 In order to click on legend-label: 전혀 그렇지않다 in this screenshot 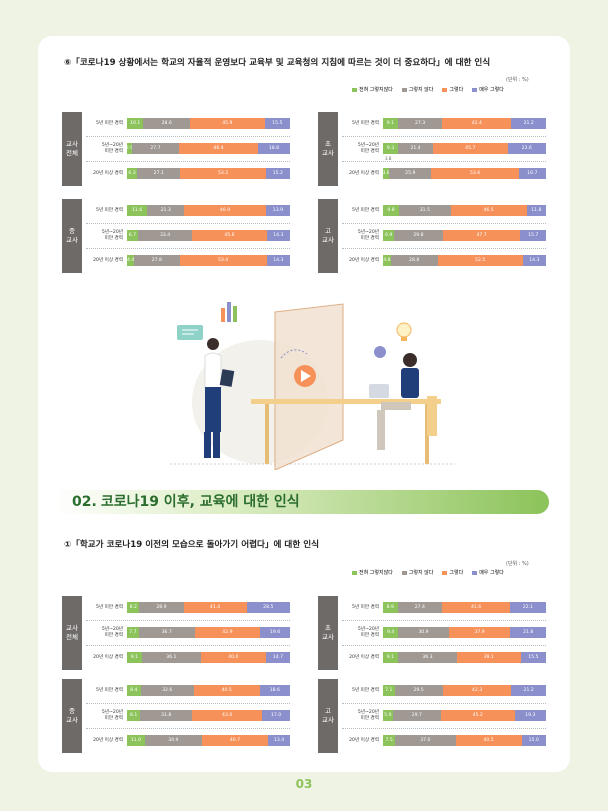, I will do `click(376, 90)`.